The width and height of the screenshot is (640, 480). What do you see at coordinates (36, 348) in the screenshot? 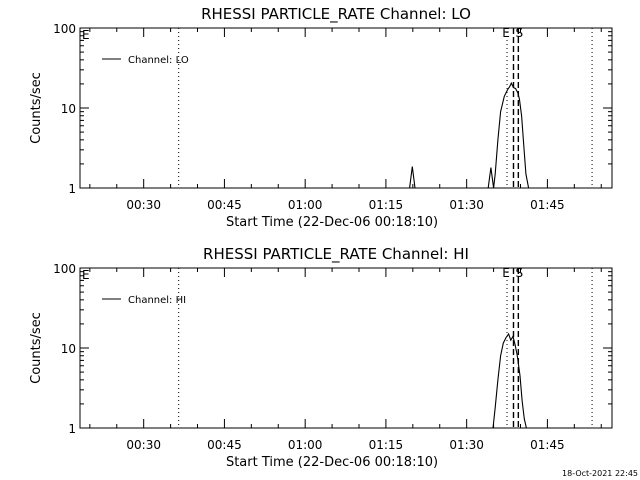
I see `panel2-y-axis-label: Counts/sec` at bounding box center [36, 348].